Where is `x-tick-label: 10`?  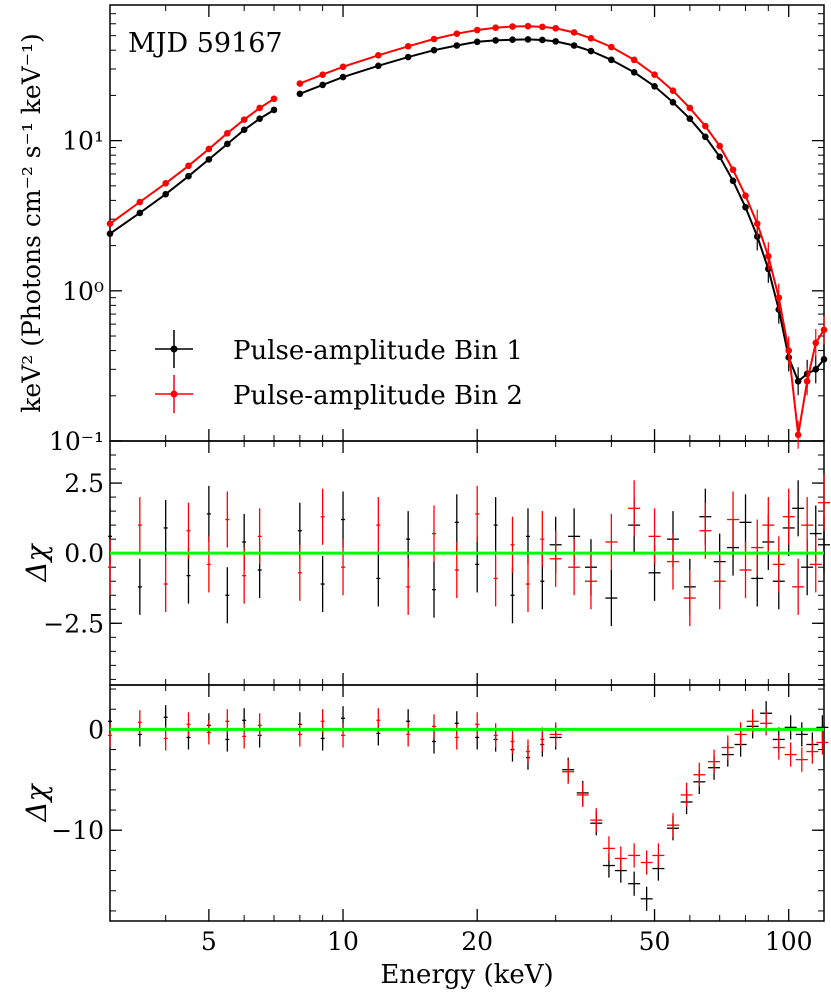
x-tick-label: 10 is located at coordinates (343, 941).